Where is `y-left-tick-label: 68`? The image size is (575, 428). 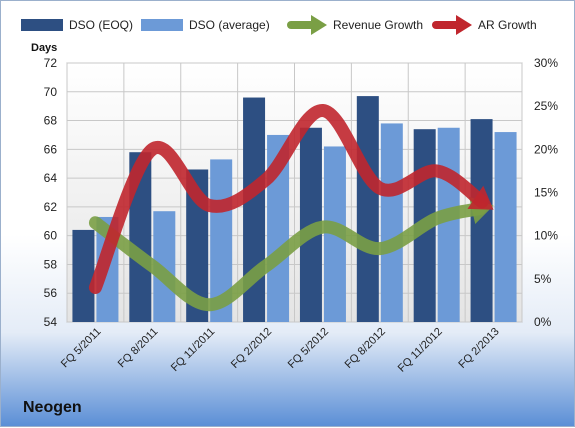 y-left-tick-label: 68 is located at coordinates (51, 121).